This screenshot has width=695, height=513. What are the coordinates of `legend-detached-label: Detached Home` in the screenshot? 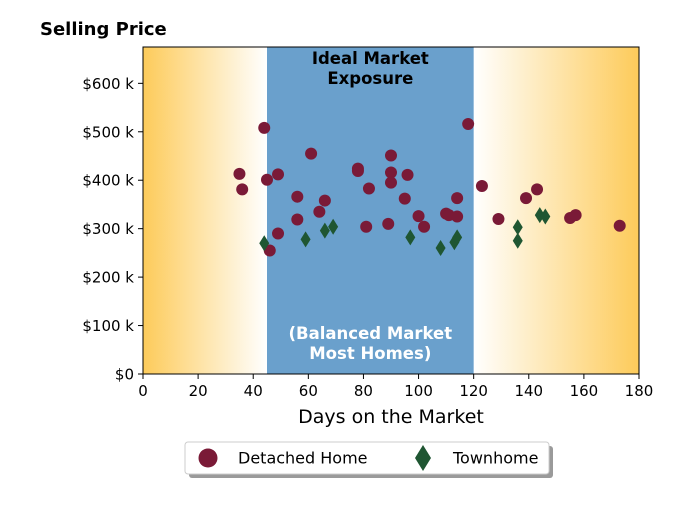 It's located at (303, 458).